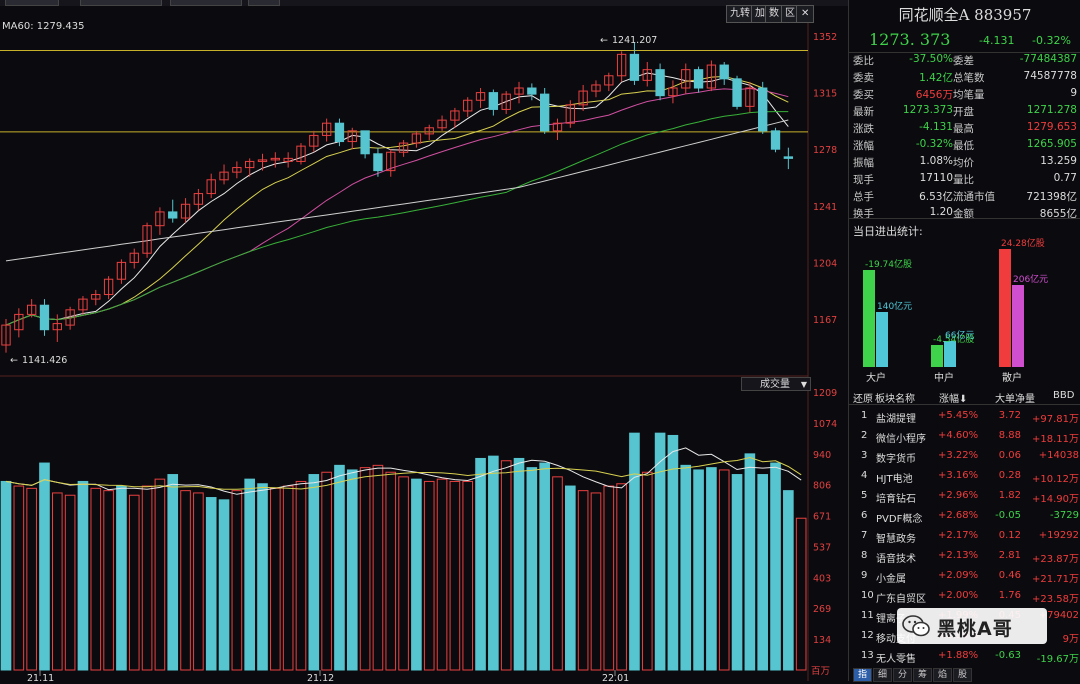 The width and height of the screenshot is (1080, 684). What do you see at coordinates (864, 575) in the screenshot?
I see `sector-rank: 9` at bounding box center [864, 575].